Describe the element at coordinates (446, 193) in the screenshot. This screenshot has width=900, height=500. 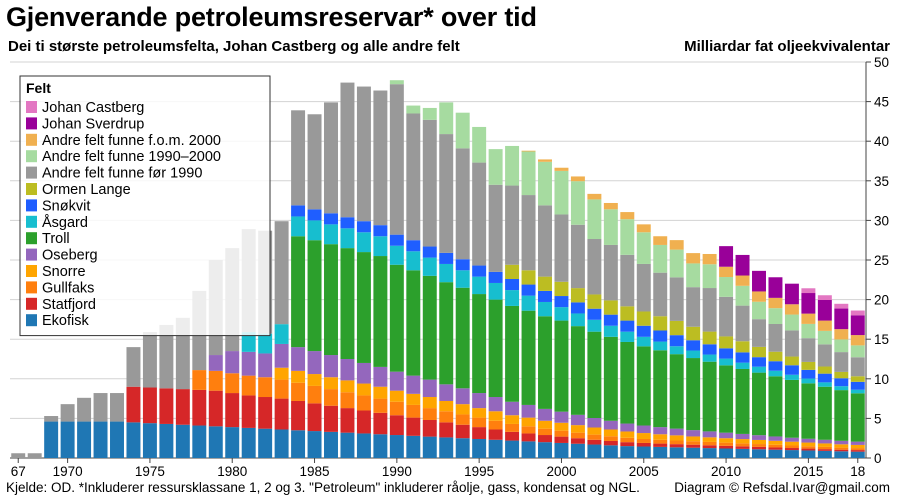
I see `bar-segment-andre-felt-funne-før-1990-1993` at that location.